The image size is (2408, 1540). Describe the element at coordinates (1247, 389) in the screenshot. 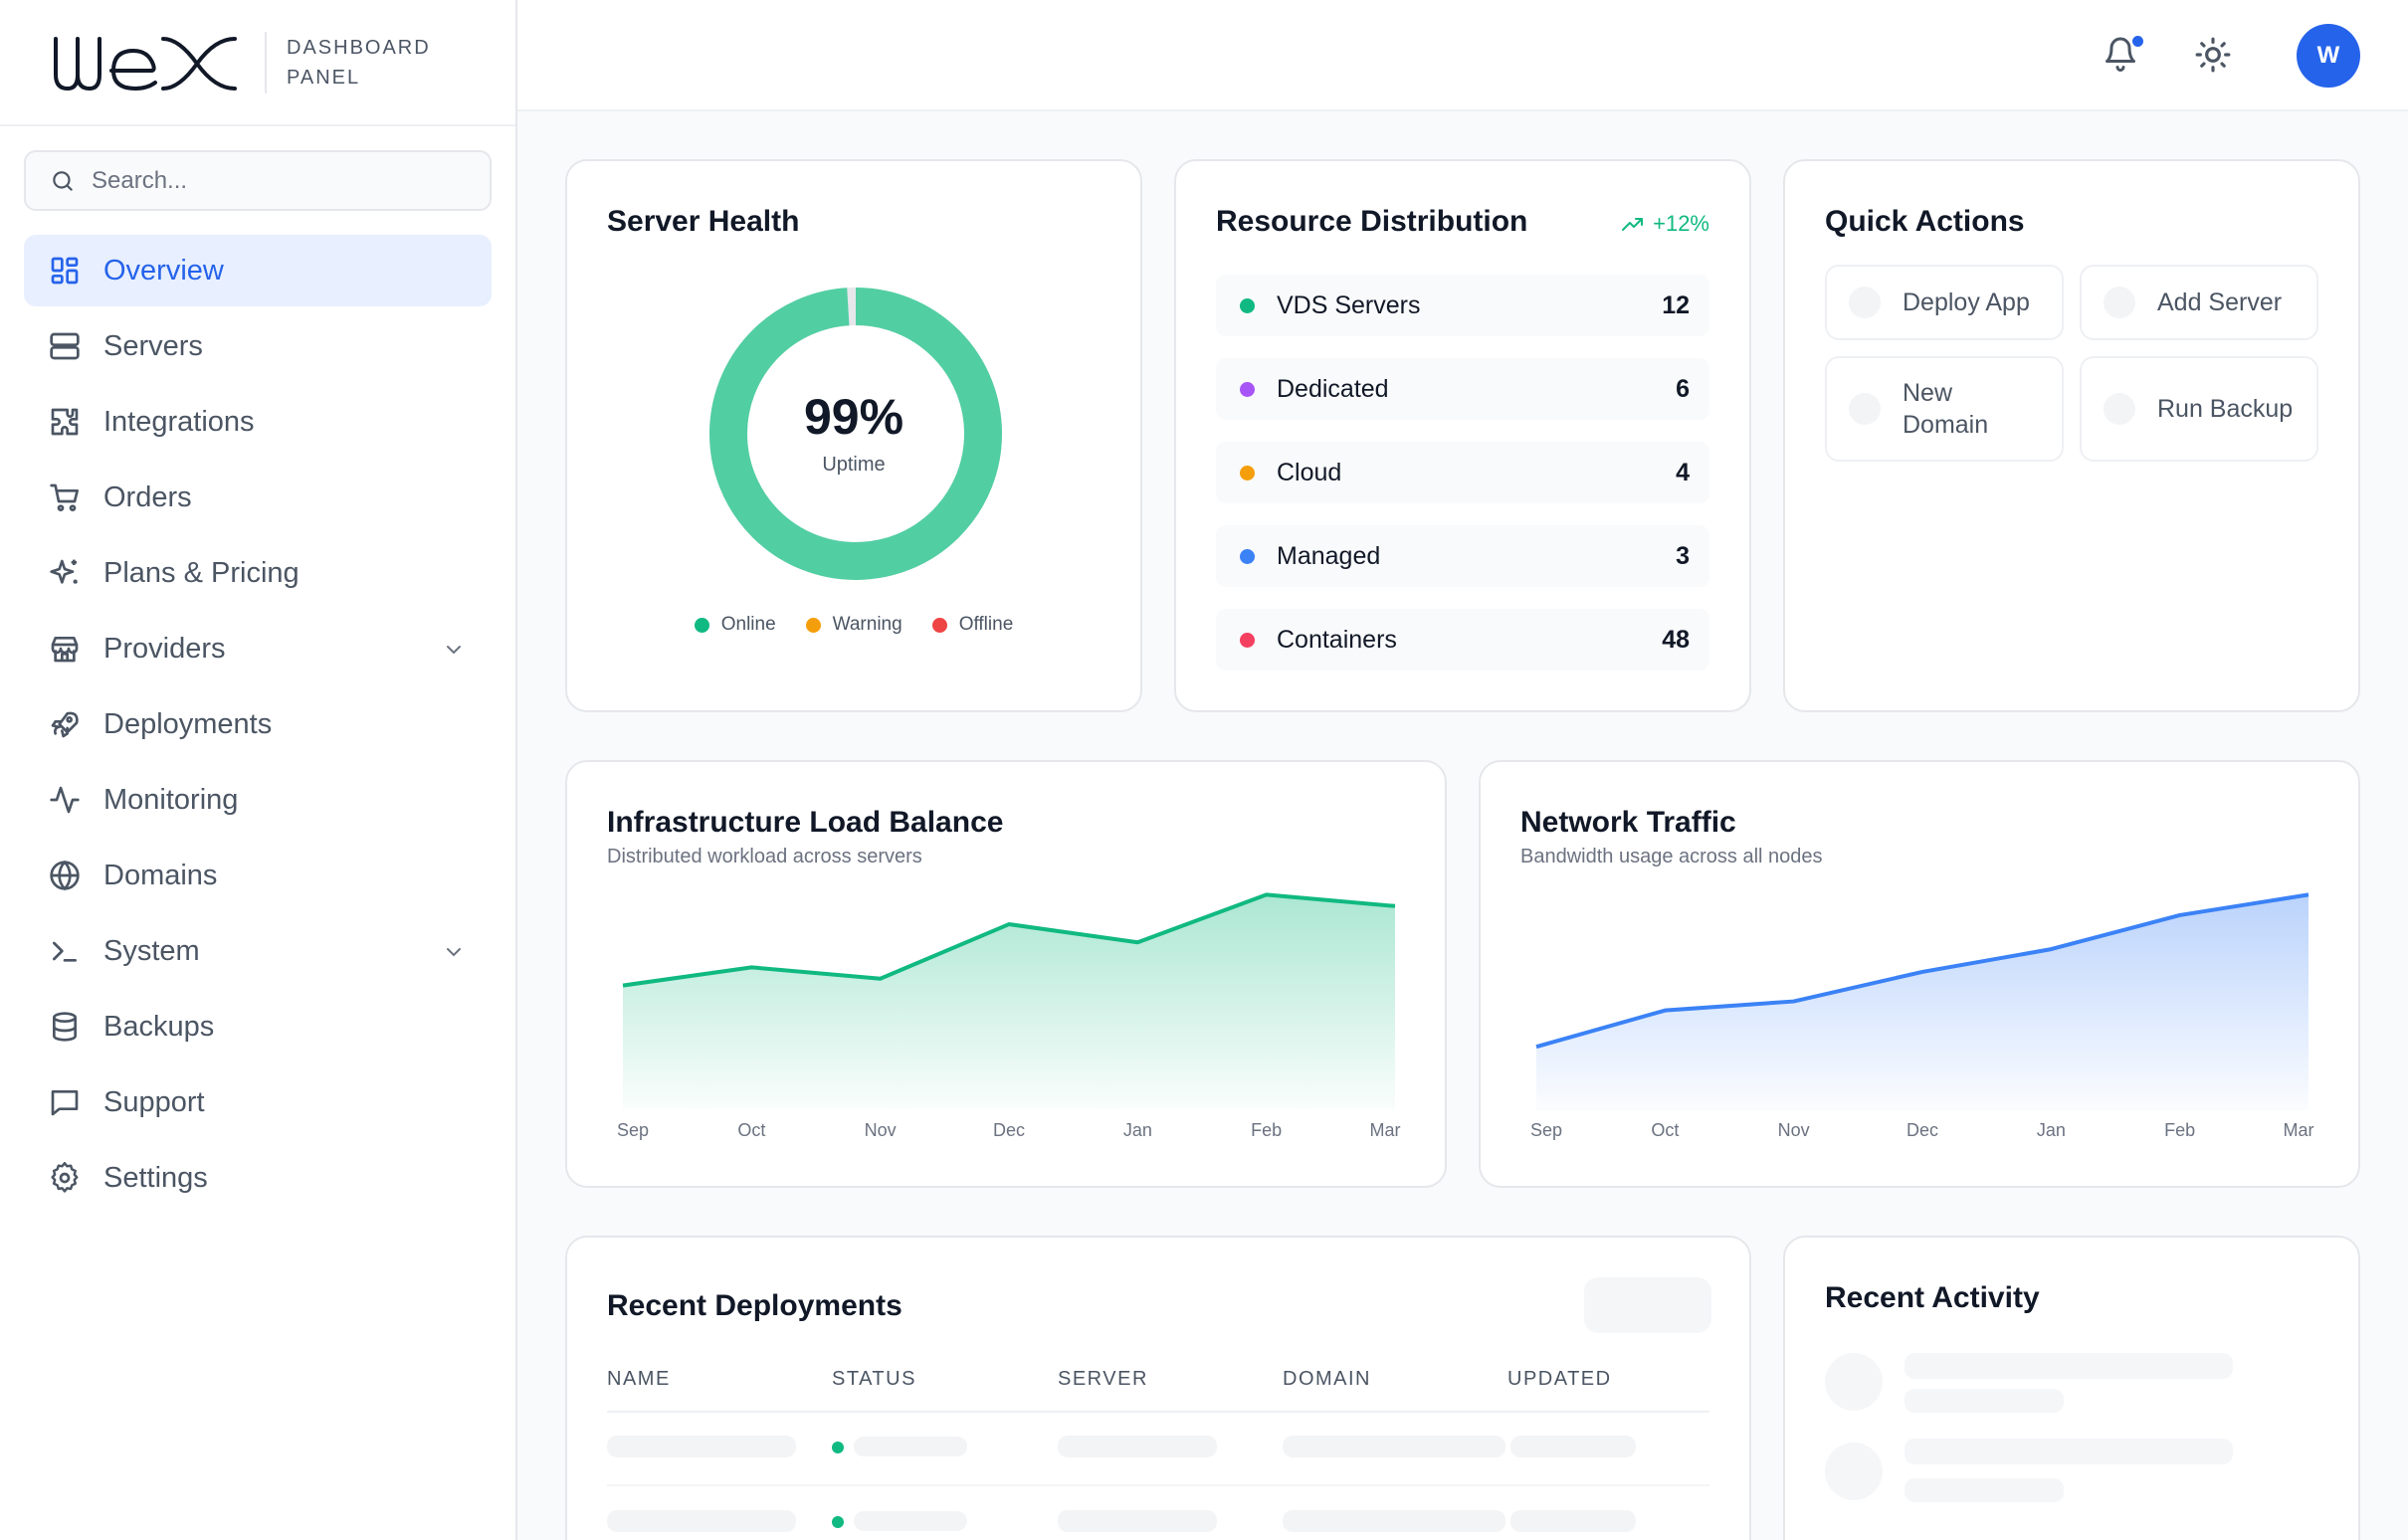

I see `dedicated-dot` at that location.